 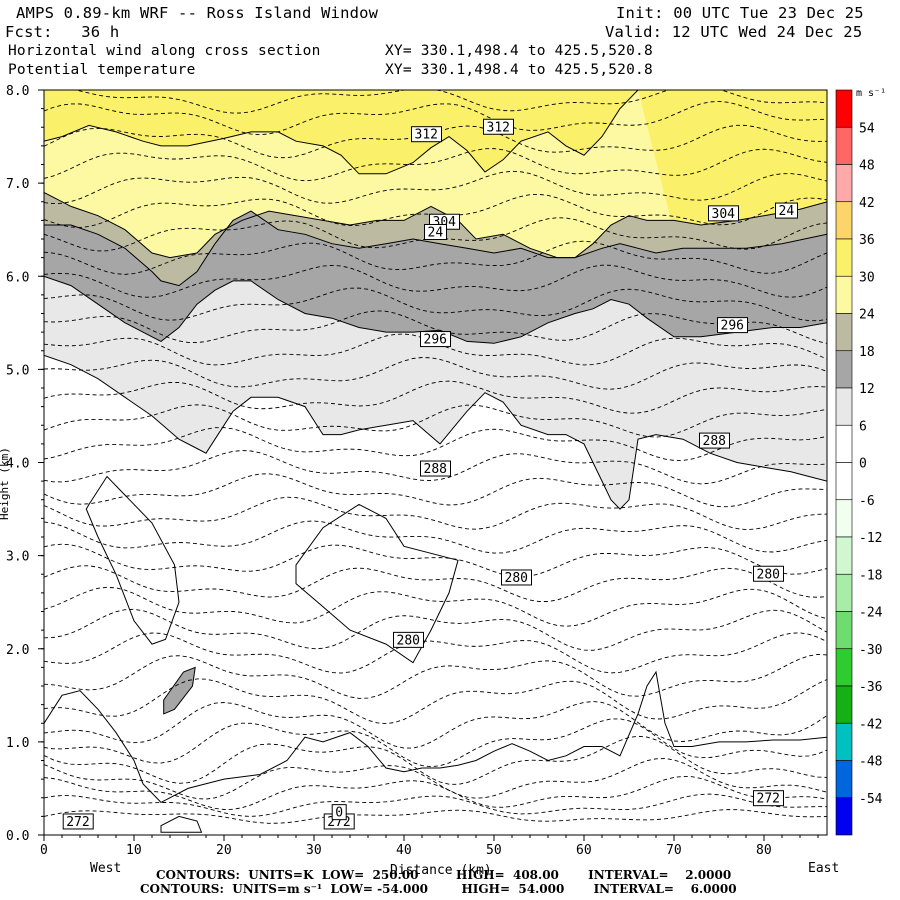 What do you see at coordinates (134, 850) in the screenshot?
I see `x-tick-label: 10` at bounding box center [134, 850].